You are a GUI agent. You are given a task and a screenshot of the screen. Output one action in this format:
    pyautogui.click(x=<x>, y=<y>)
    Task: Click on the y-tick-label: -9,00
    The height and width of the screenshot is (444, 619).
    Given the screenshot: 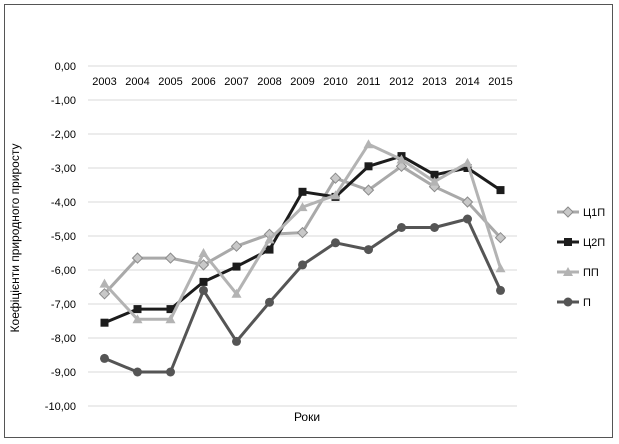 What is the action you would take?
    pyautogui.click(x=63, y=373)
    